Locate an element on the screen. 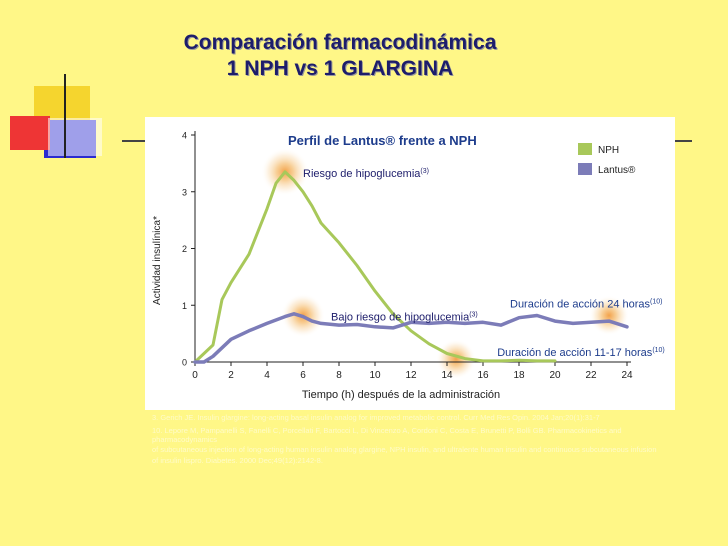  legend-swatch-lantus is located at coordinates (585, 169).